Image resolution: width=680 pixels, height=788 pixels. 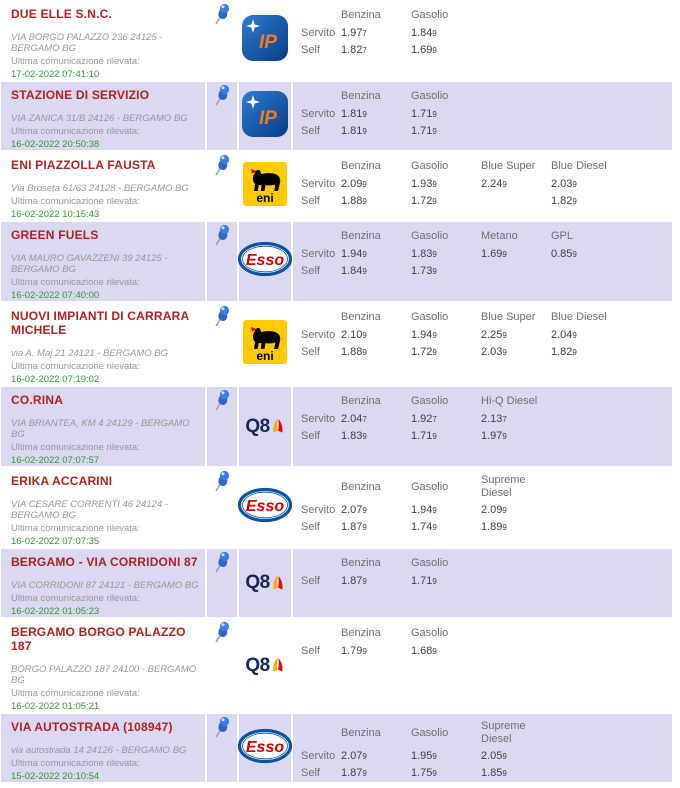 What do you see at coordinates (579, 316) in the screenshot?
I see `fuel-header: Blue Diesel` at bounding box center [579, 316].